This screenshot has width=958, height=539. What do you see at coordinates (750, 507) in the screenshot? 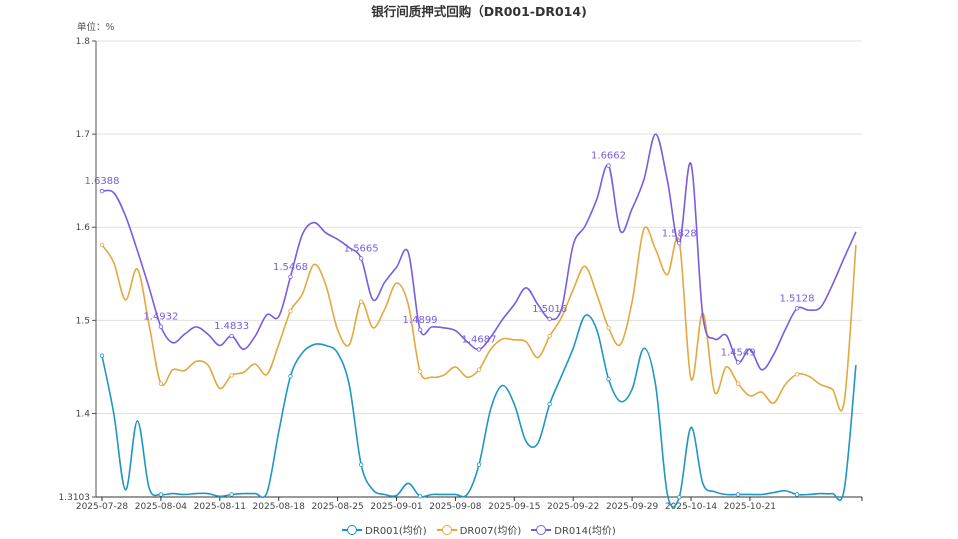
I see `x-tick-label: 2025-10-21` at bounding box center [750, 507].